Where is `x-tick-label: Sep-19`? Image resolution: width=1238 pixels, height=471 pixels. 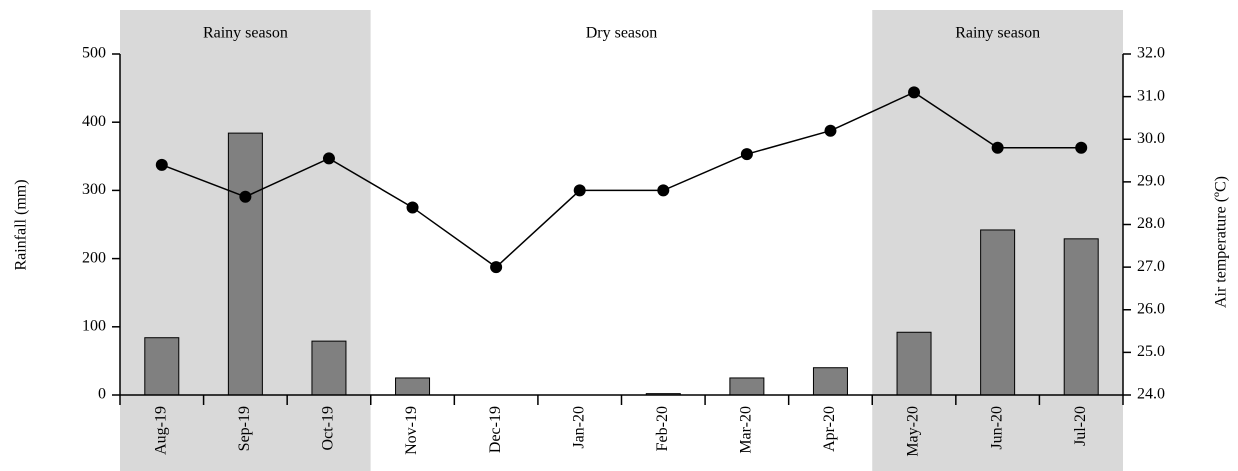 x-tick-label: Sep-19 is located at coordinates (244, 428).